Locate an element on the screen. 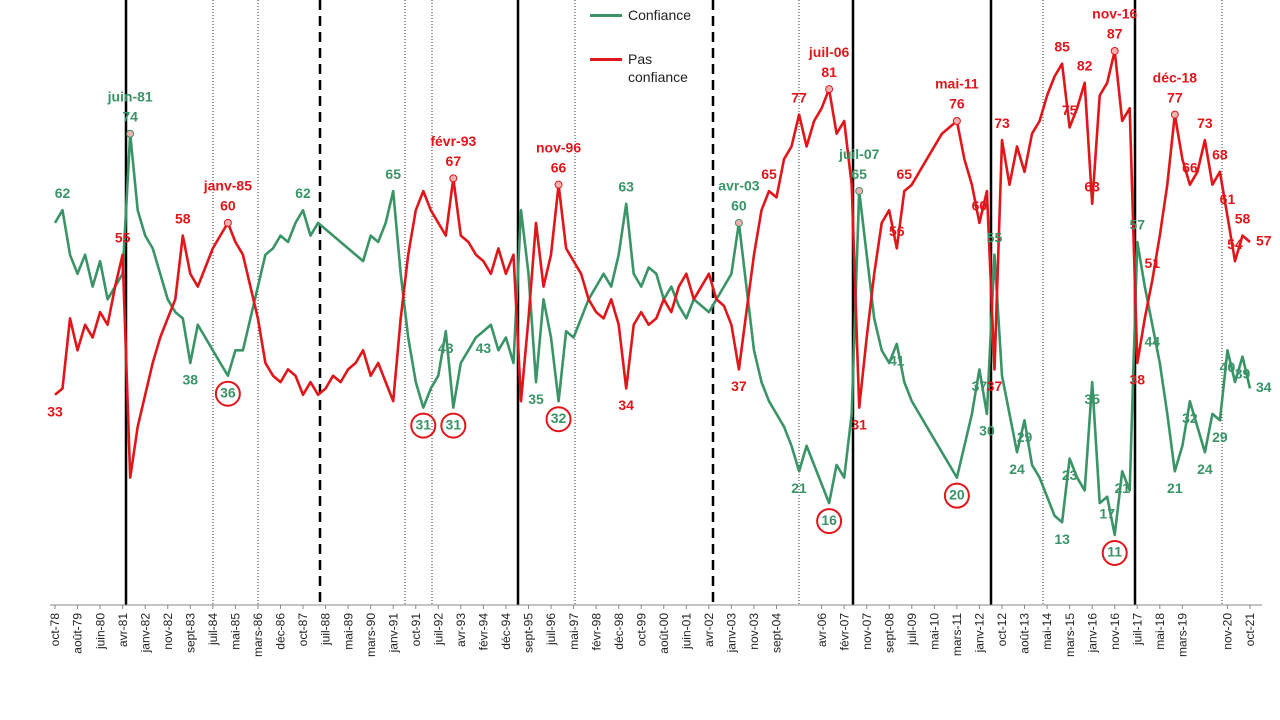 This screenshot has width=1280, height=720. x-tick-label: mars-90 is located at coordinates (371, 635).